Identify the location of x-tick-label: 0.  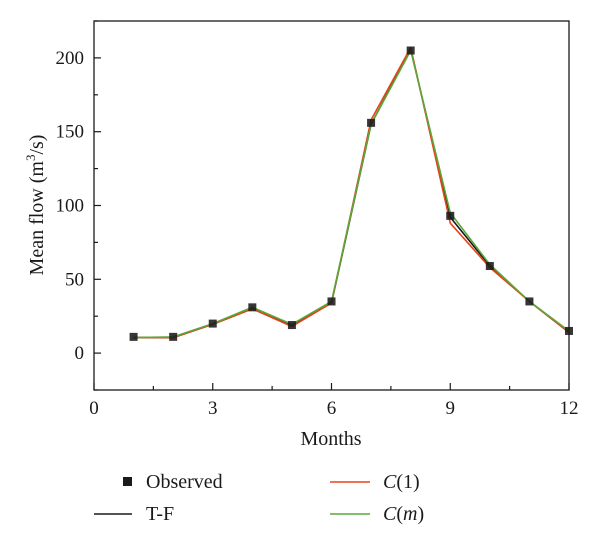
(94, 408).